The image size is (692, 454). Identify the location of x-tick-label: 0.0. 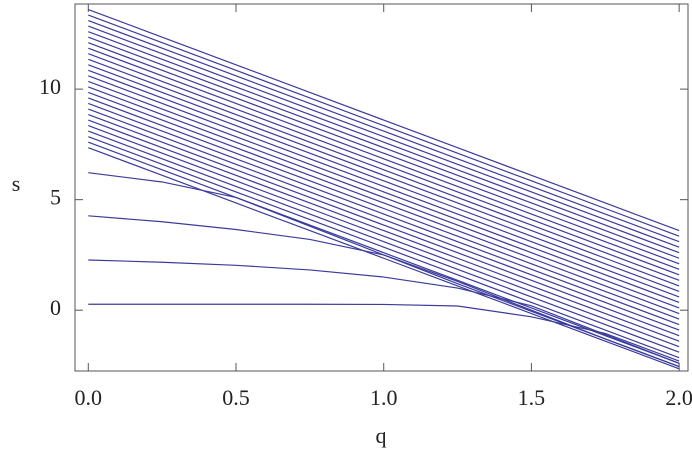
(89, 397).